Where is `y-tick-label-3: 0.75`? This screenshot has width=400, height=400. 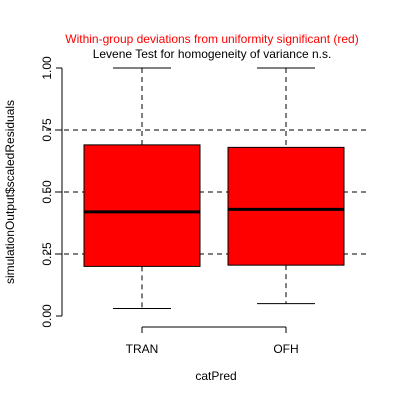 y-tick-label-3: 0.75 is located at coordinates (47, 130).